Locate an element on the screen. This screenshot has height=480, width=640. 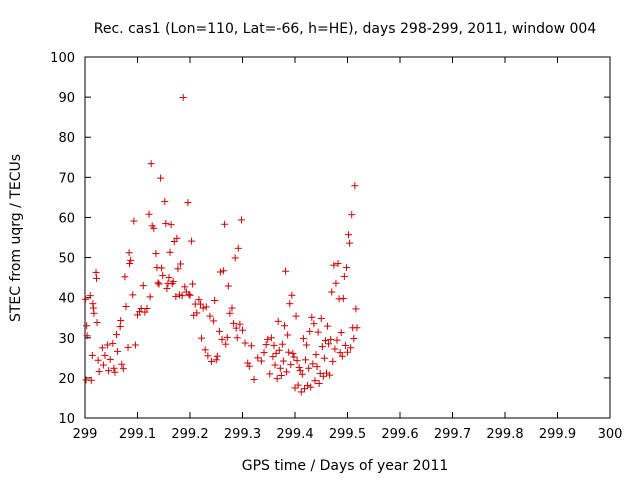
x-axis-label: GPS time / Days of year 2011 is located at coordinates (345, 466).